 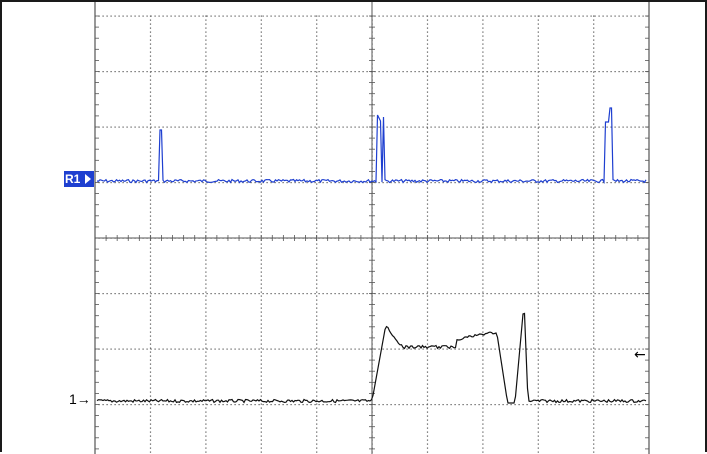 What do you see at coordinates (88, 179) in the screenshot?
I see `right-triangle-icon` at bounding box center [88, 179].